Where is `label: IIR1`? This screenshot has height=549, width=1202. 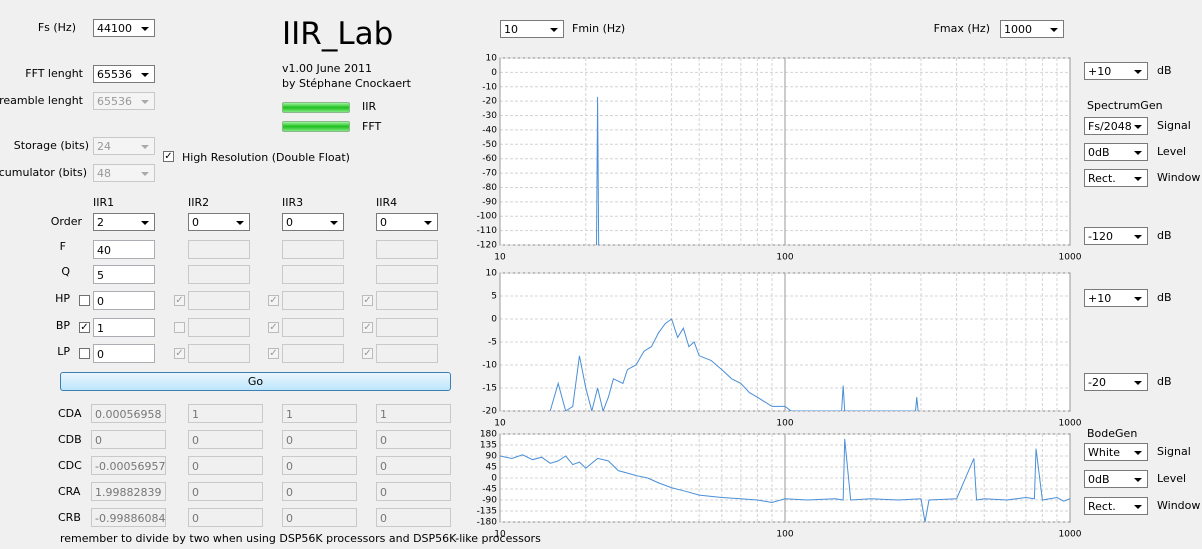
label: IIR1 is located at coordinates (104, 202).